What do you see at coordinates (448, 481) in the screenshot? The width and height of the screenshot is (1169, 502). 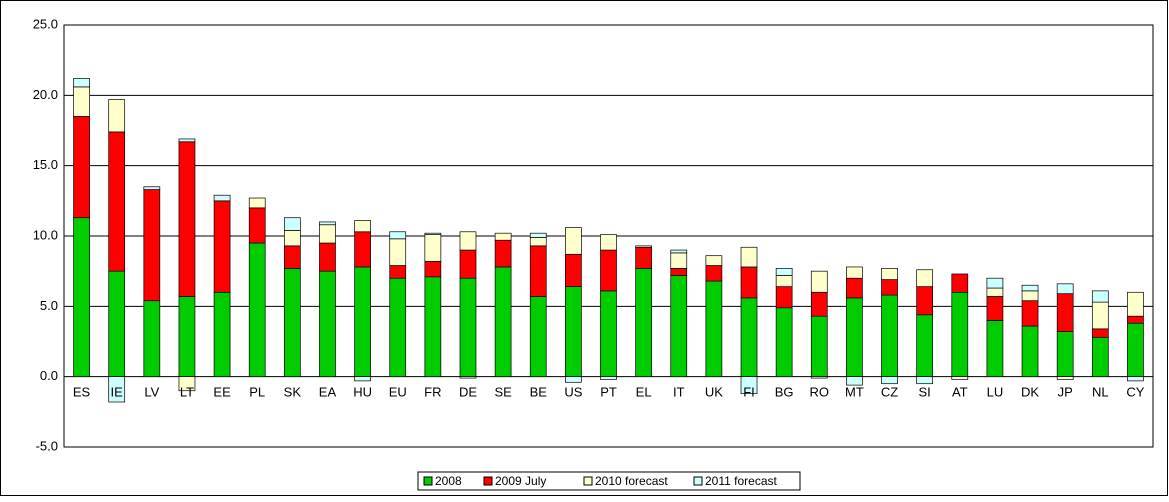 I see `legend-label: 2008` at bounding box center [448, 481].